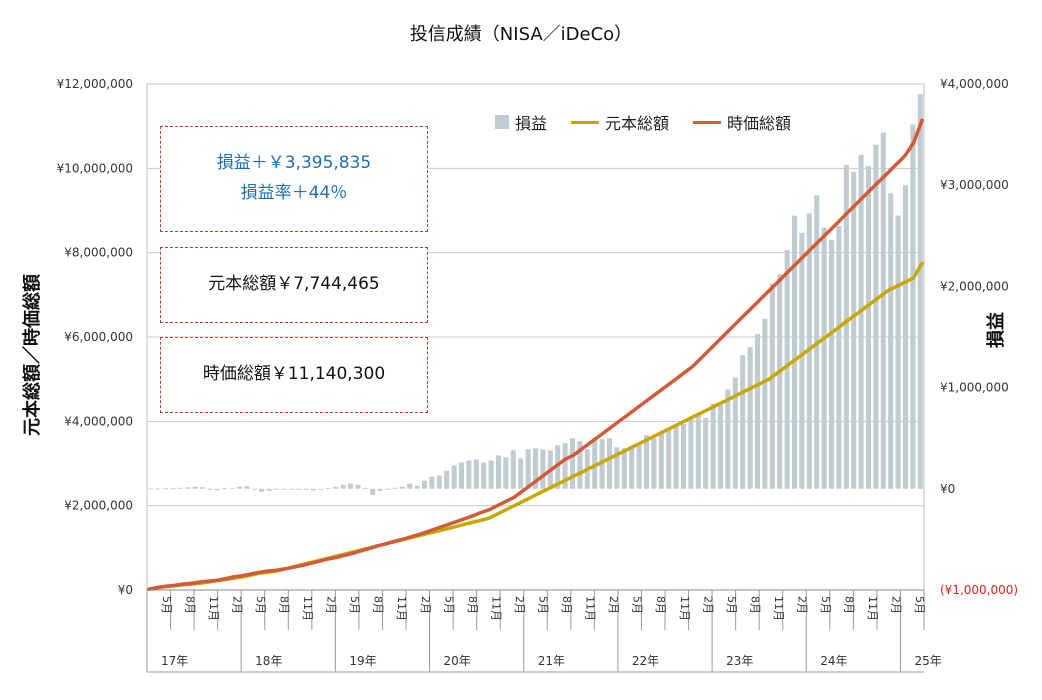 This screenshot has height=700, width=1042. What do you see at coordinates (645, 661) in the screenshot?
I see `year-label: 22年` at bounding box center [645, 661].